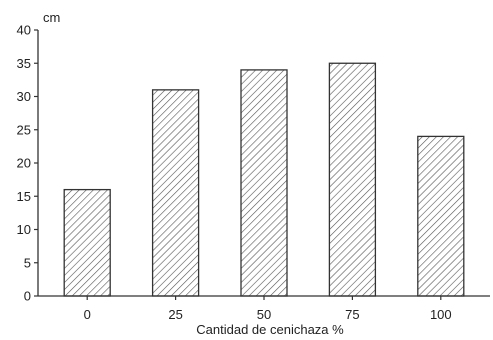 This screenshot has width=493, height=340. Describe the element at coordinates (24, 163) in the screenshot. I see `y-tick-label: 20` at that location.